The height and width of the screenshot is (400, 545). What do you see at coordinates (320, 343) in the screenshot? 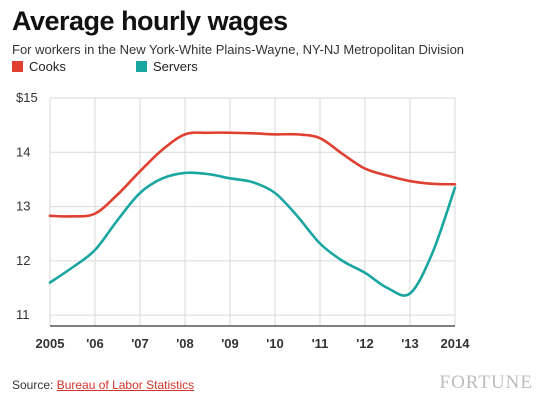
I see `x-tick-label: '11` at bounding box center [320, 343].